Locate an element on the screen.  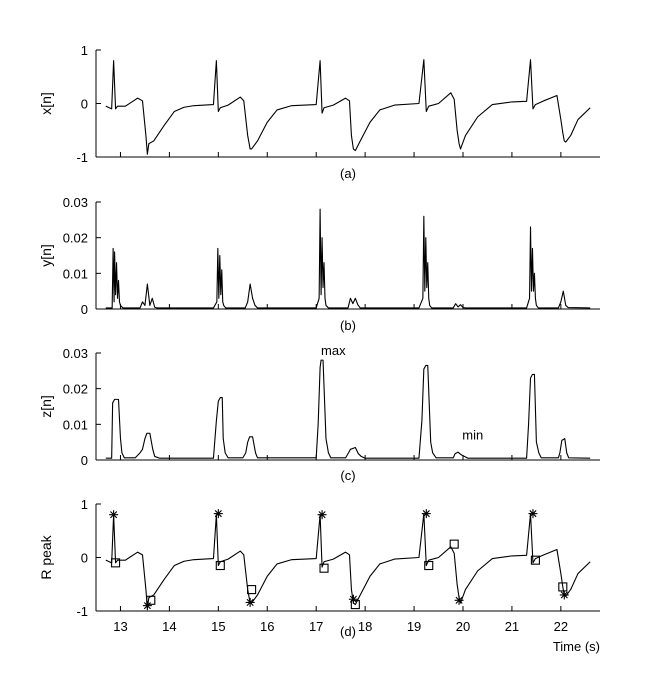
annotation-min: min is located at coordinates (472, 434).